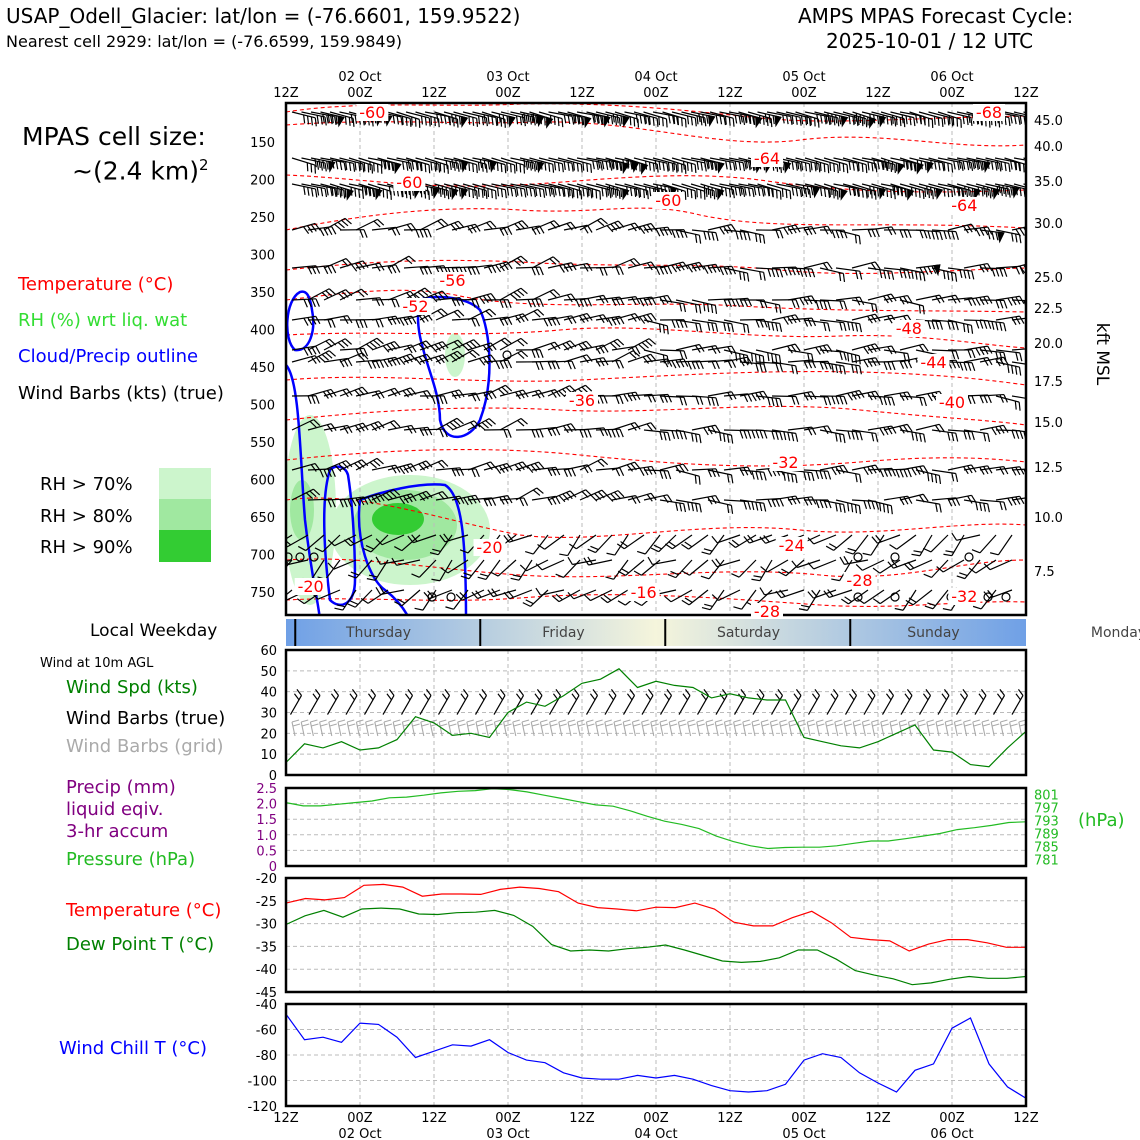 This screenshot has height=1140, width=1140. I want to click on pressure-tick-label: 200, so click(262, 181).